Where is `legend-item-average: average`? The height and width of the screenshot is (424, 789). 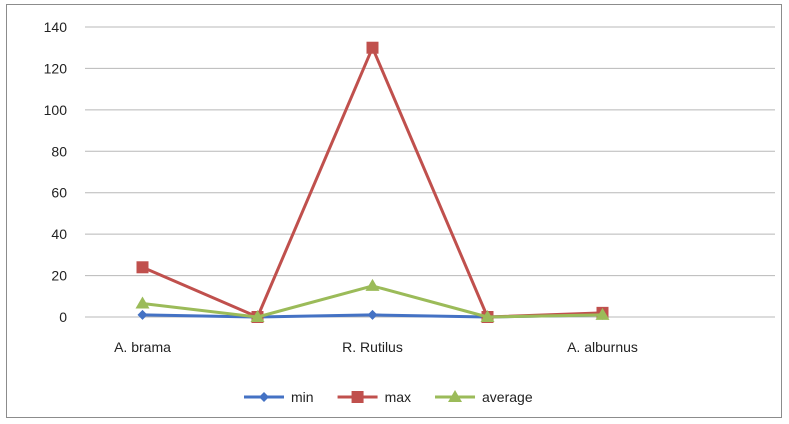
legend-item-average: average is located at coordinates (484, 397).